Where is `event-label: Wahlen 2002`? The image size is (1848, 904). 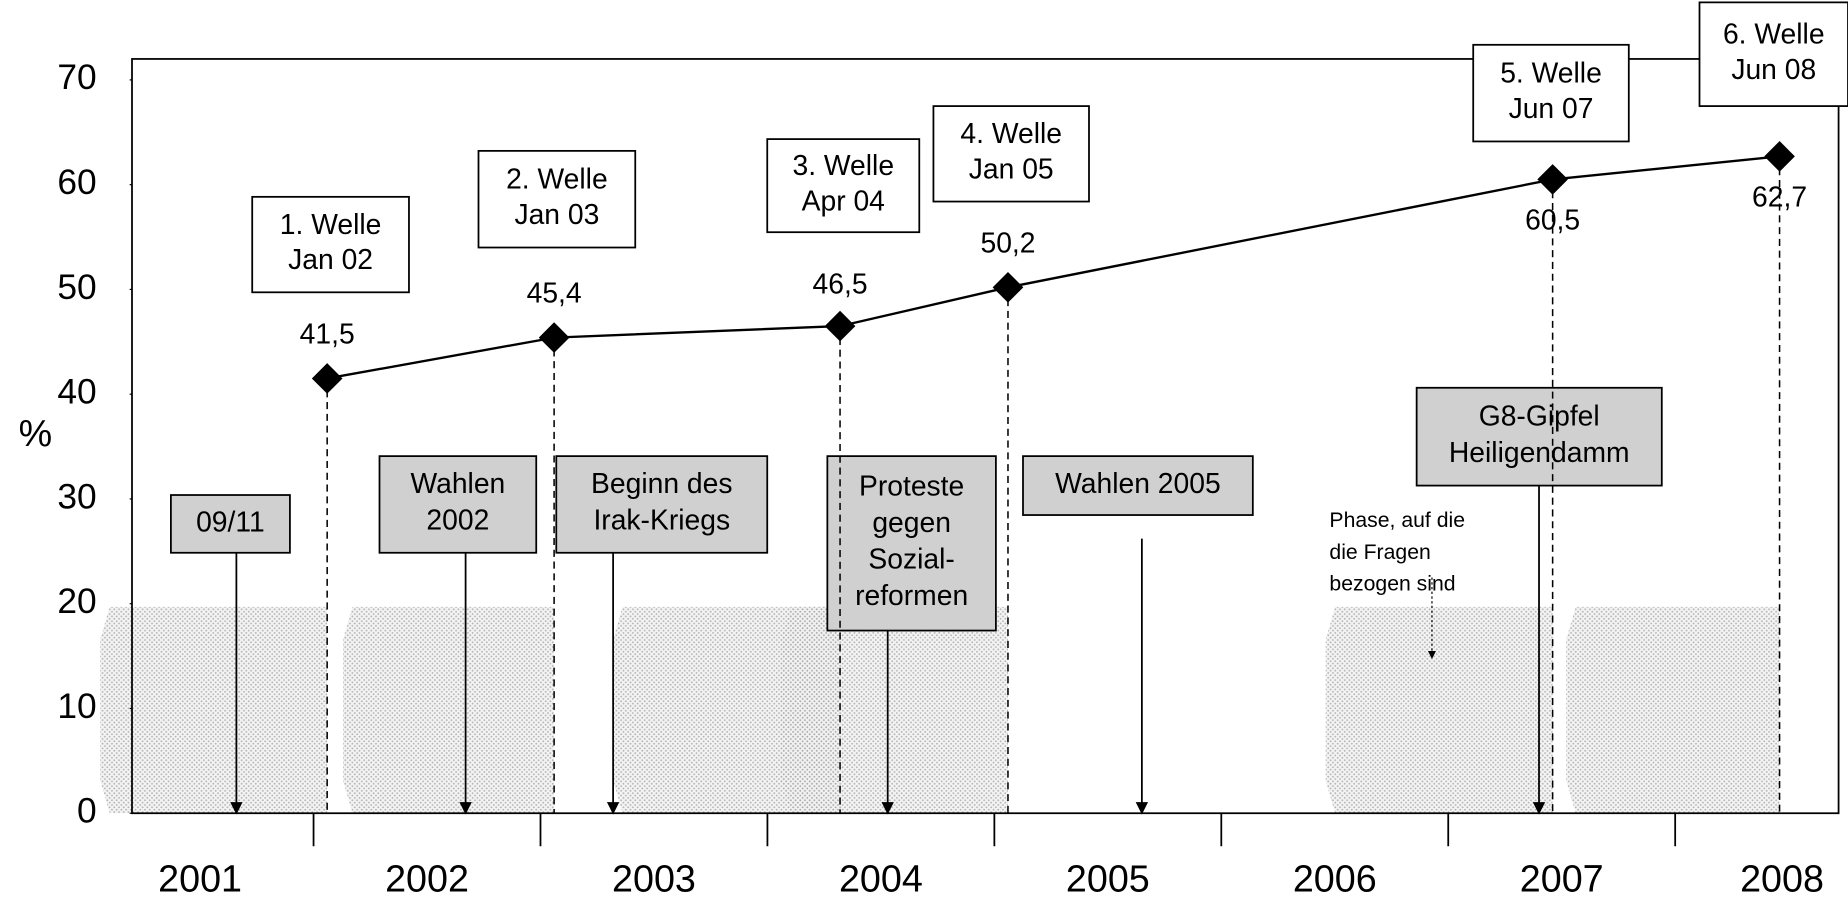 event-label: Wahlen 2002 is located at coordinates (457, 502).